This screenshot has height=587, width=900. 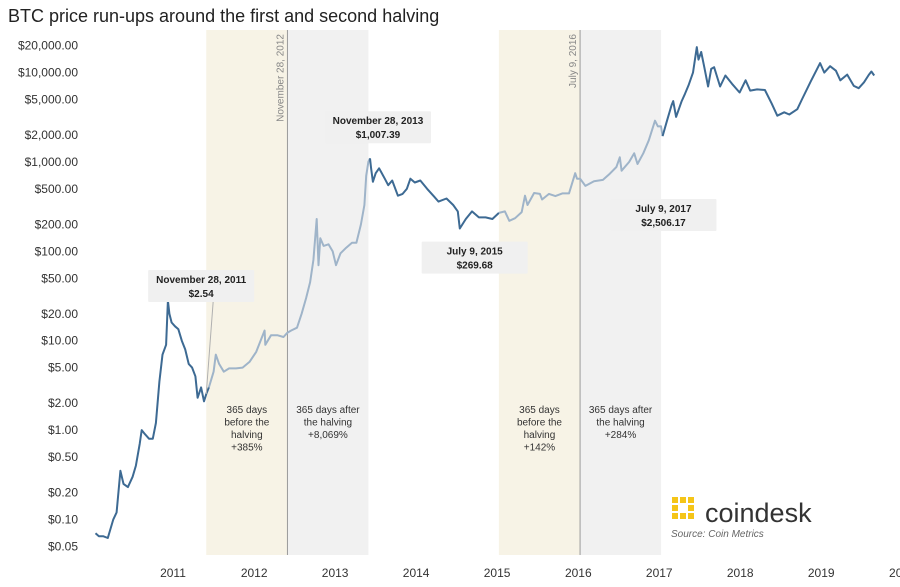 What do you see at coordinates (621, 435) in the screenshot?
I see `band-label: +284%` at bounding box center [621, 435].